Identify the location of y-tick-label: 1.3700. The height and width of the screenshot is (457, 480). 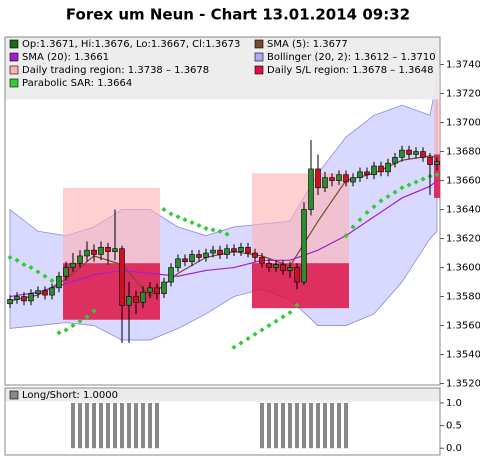
(463, 123).